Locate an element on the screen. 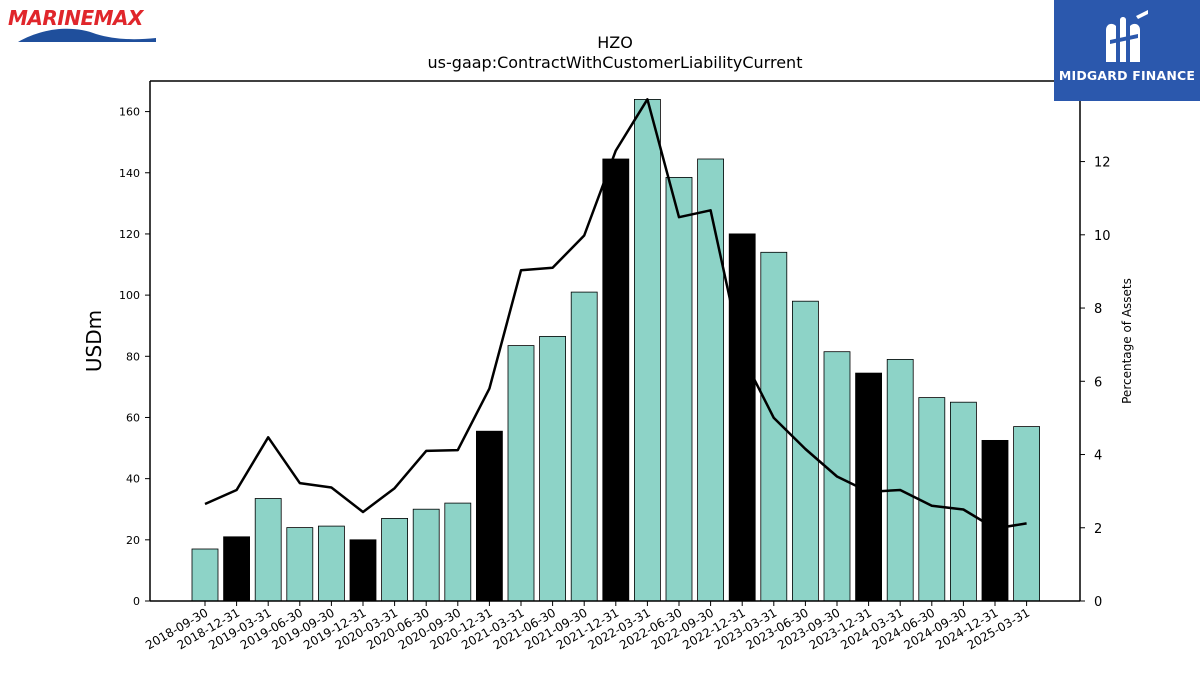 This screenshot has width=1200, height=675. y2-tick-label: 8 is located at coordinates (1098, 309).